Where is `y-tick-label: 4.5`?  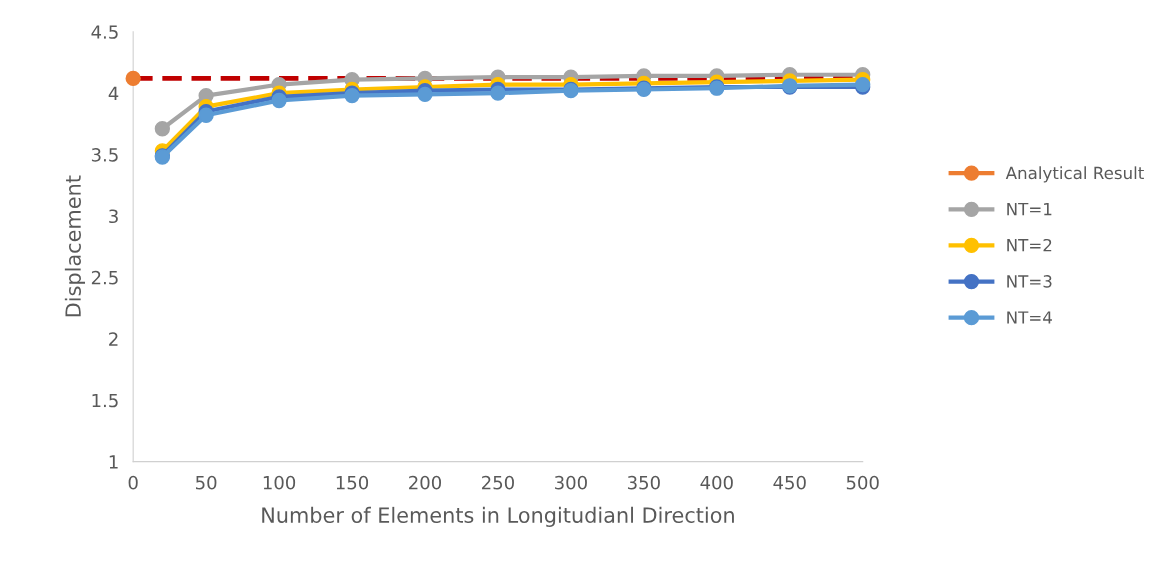 y-tick-label: 4.5 is located at coordinates (104, 32).